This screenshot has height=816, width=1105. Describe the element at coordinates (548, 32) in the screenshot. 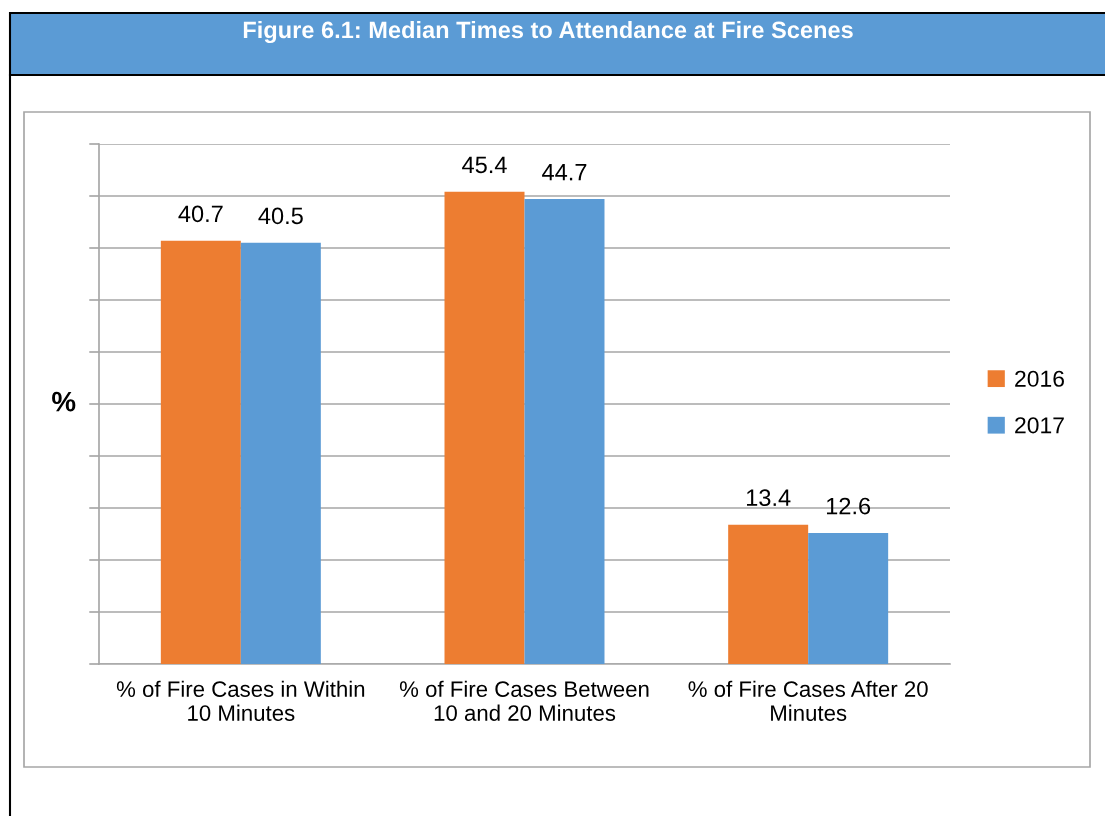

I see `chart-title: Figure 6.1: Median Times to Attendance at Fire Scenes` at that location.